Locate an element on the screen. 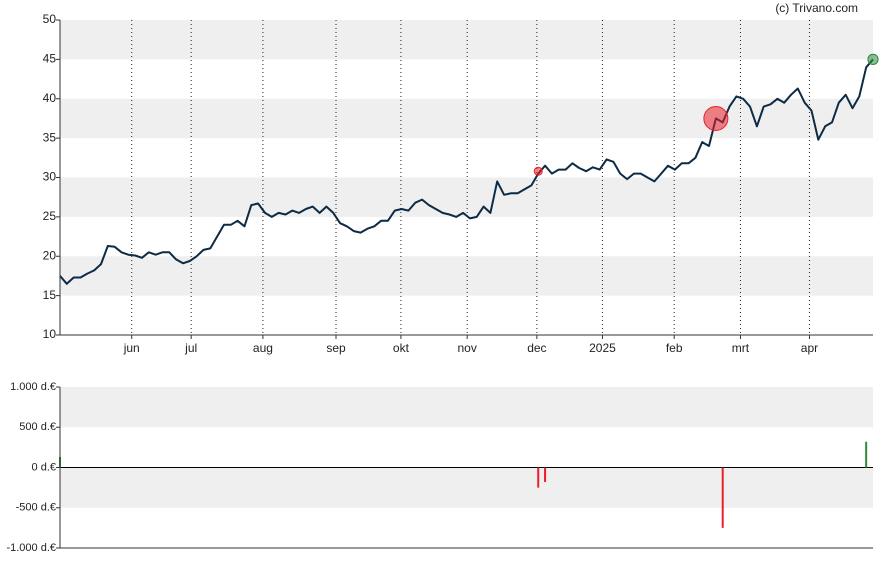 This screenshot has height=565, width=888. y-tick-label: 35 is located at coordinates (50, 137).